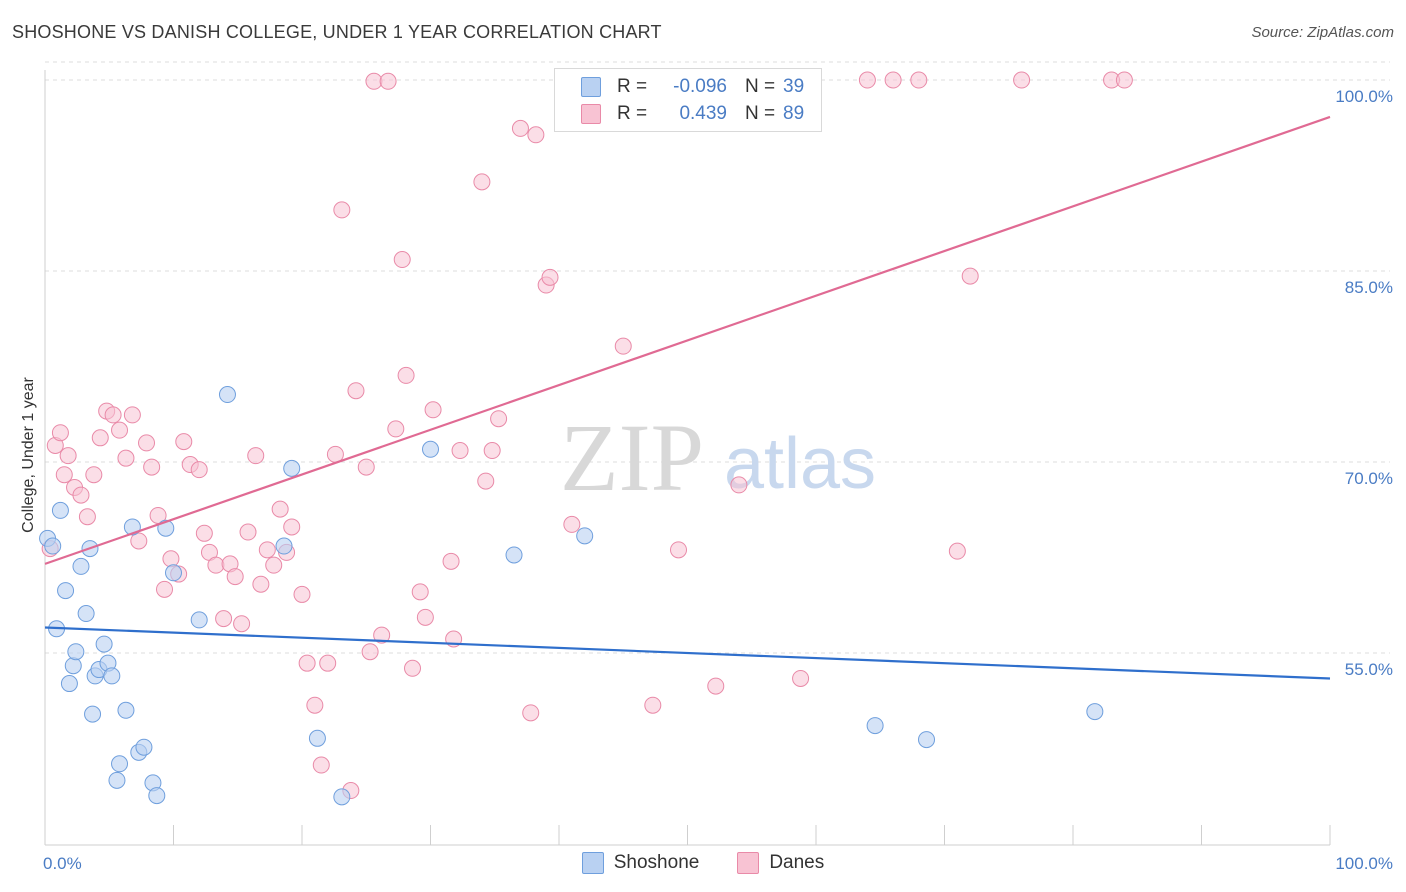 The width and height of the screenshot is (1406, 892). What do you see at coordinates (797, 862) in the screenshot?
I see `legend-label-danes: Danes` at bounding box center [797, 862].